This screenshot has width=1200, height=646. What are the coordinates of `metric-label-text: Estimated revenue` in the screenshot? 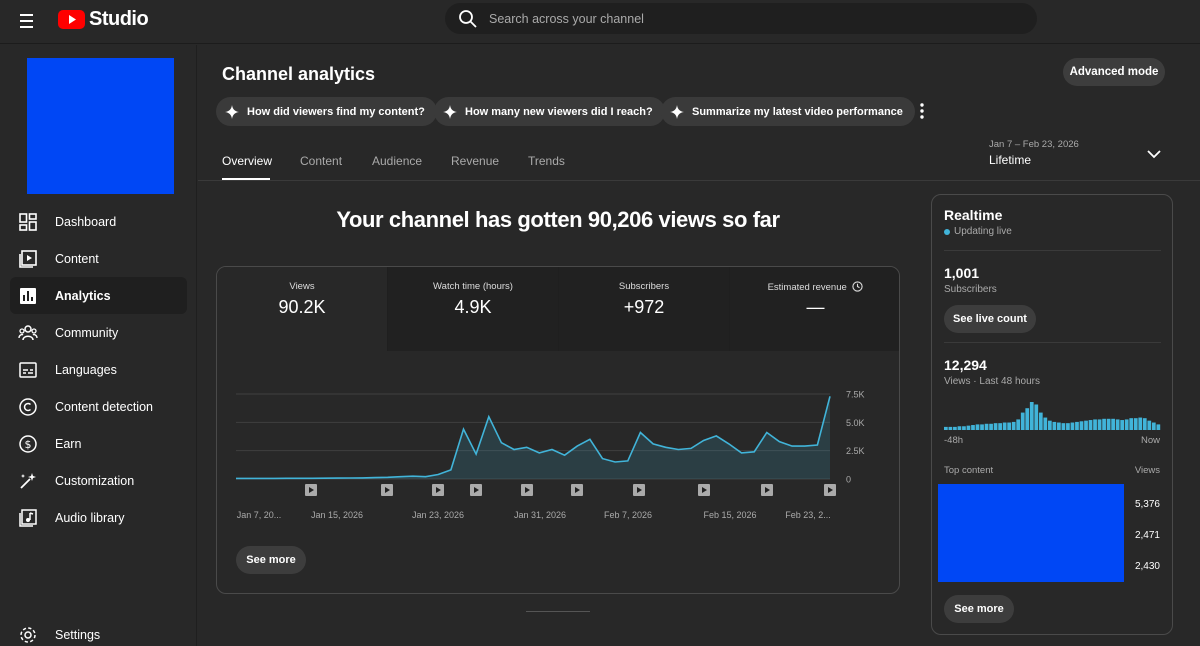 It's located at (807, 287).